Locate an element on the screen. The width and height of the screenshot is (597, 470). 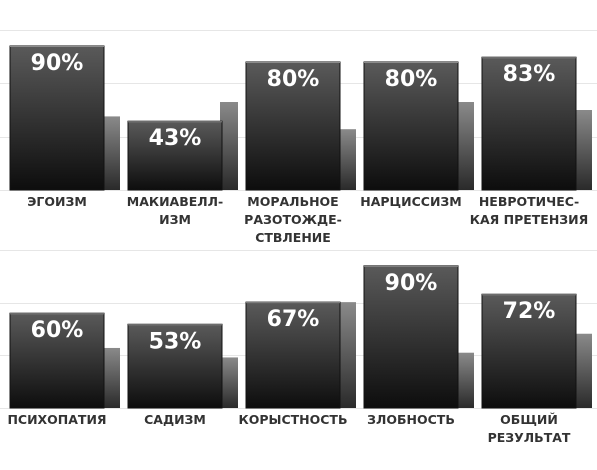
category-label-line: МАКИАВЕЛЛ- is located at coordinates (175, 201).